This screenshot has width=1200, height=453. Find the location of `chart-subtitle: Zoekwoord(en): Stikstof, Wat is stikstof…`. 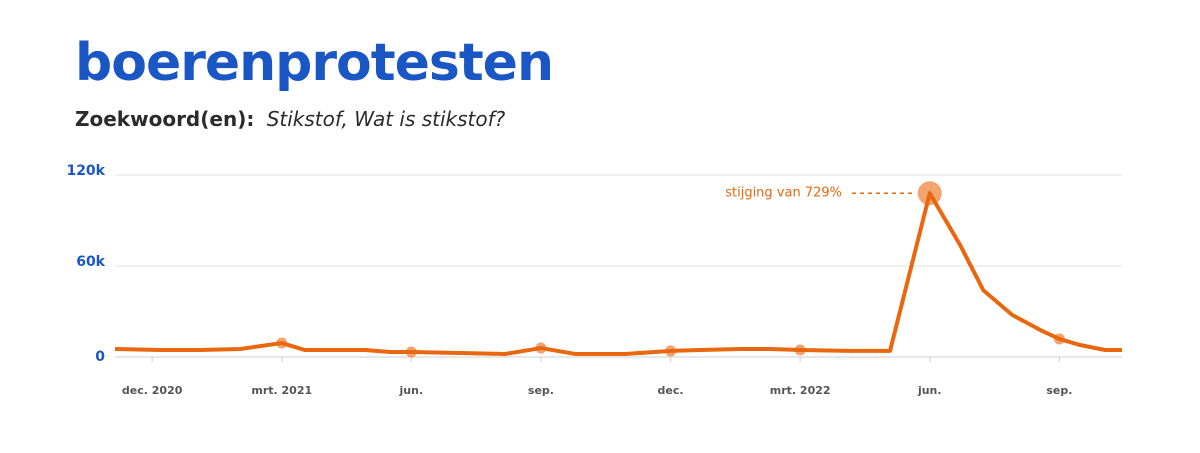

chart-subtitle: Zoekwoord(en): Stikstof, Wat is stikstof… is located at coordinates (290, 119).